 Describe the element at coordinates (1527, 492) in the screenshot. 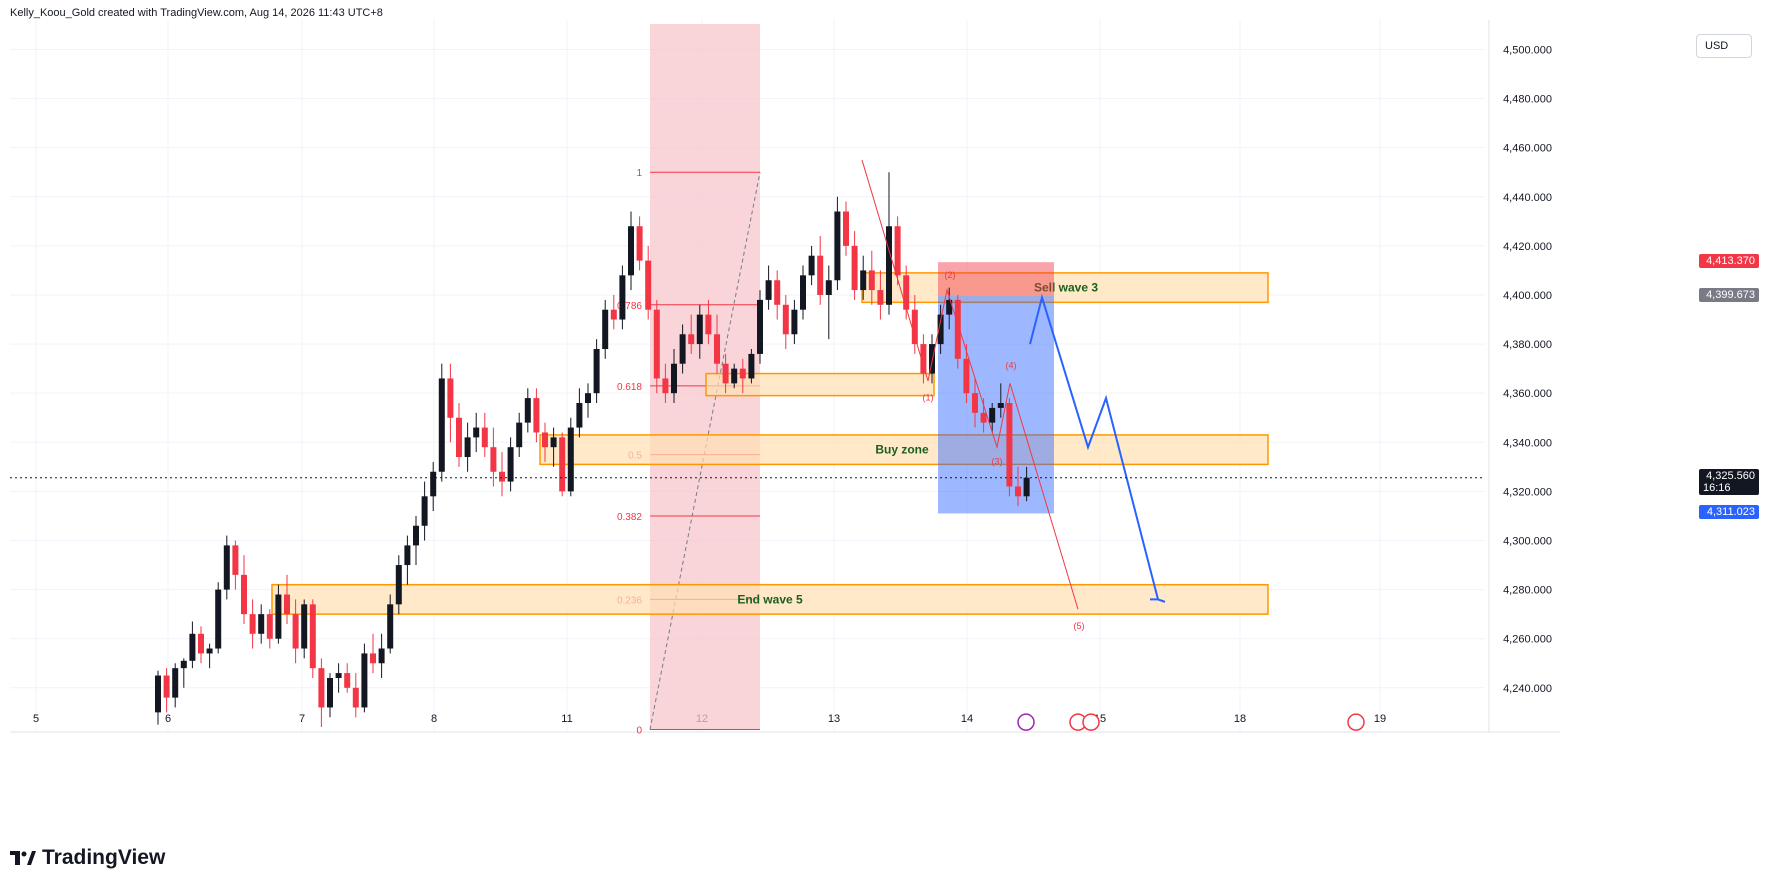

I see `y-tick-label: 4,320.000` at that location.